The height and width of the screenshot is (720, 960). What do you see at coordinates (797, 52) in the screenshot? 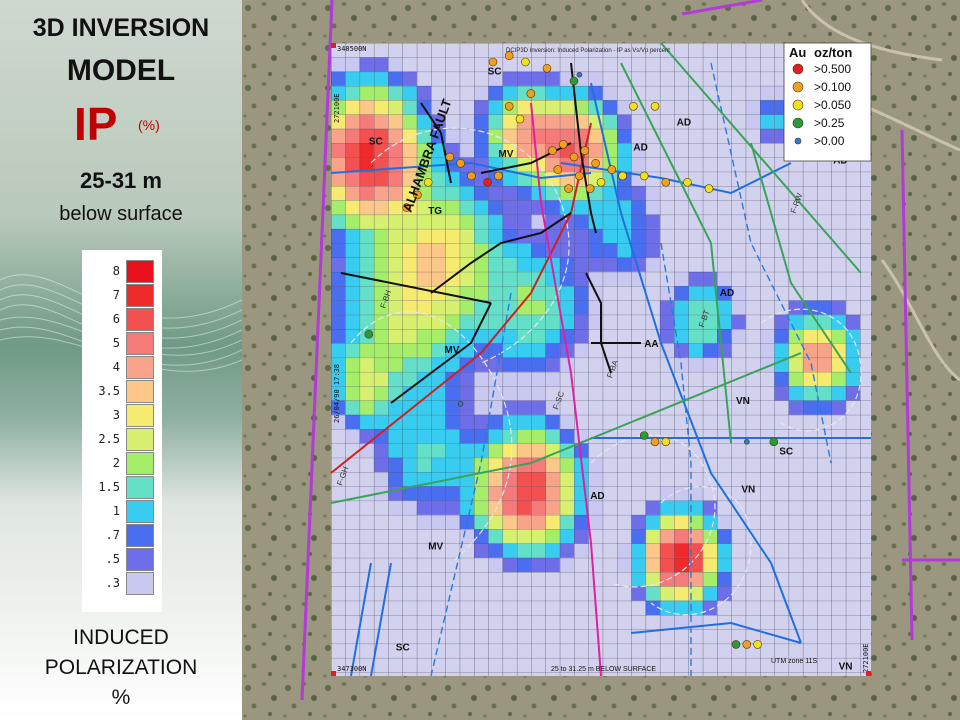
I see `au-legend-header-au: Au` at bounding box center [797, 52].